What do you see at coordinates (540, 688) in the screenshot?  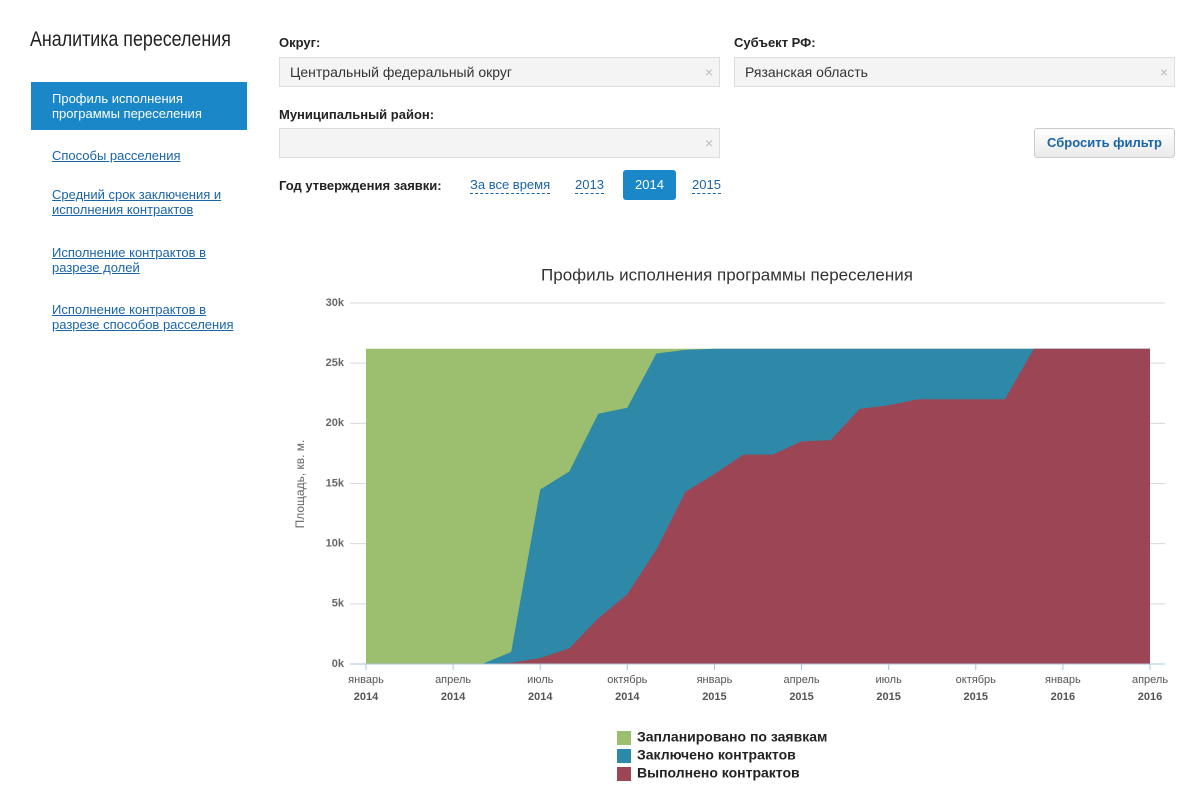 I see `x-tick-label: июль 2014` at bounding box center [540, 688].